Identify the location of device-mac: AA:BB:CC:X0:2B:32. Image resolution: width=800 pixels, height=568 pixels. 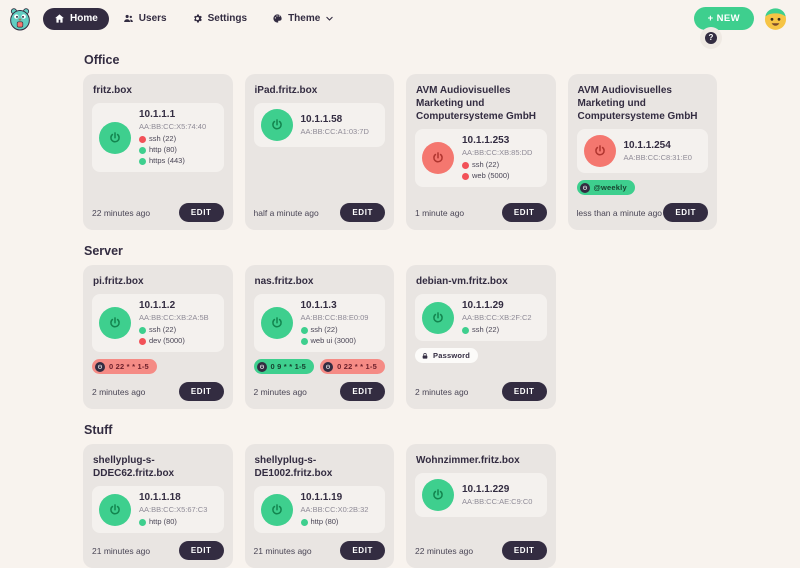
(334, 509).